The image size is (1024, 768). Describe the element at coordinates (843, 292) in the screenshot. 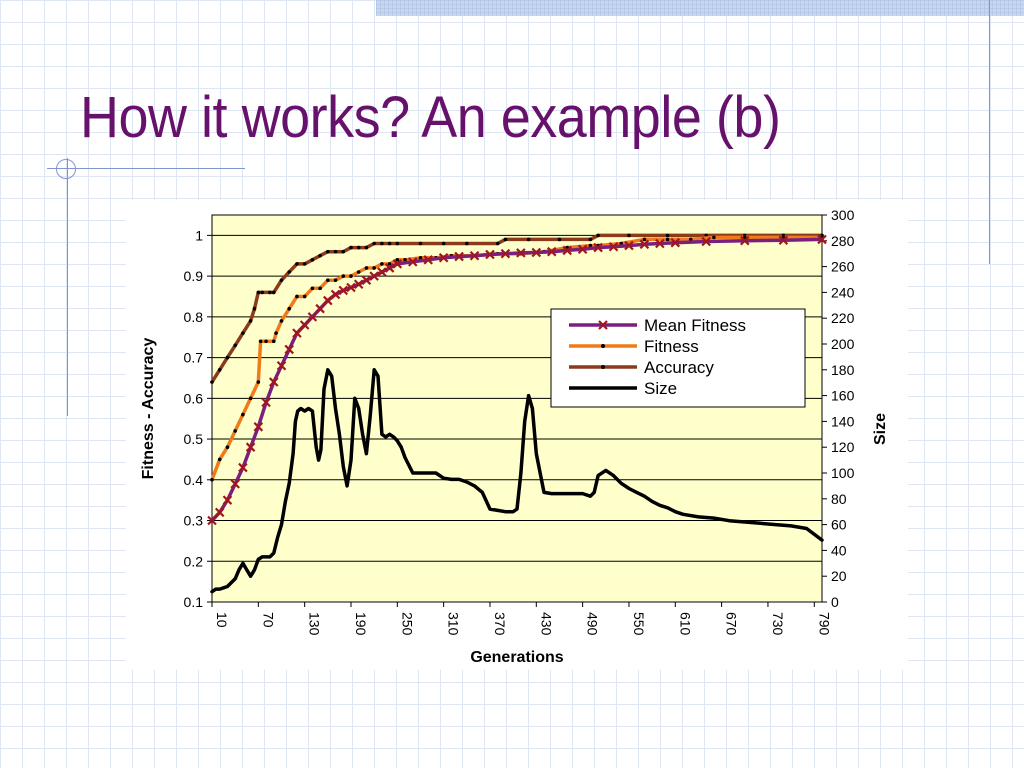

I see `right-tick-label: 240` at that location.